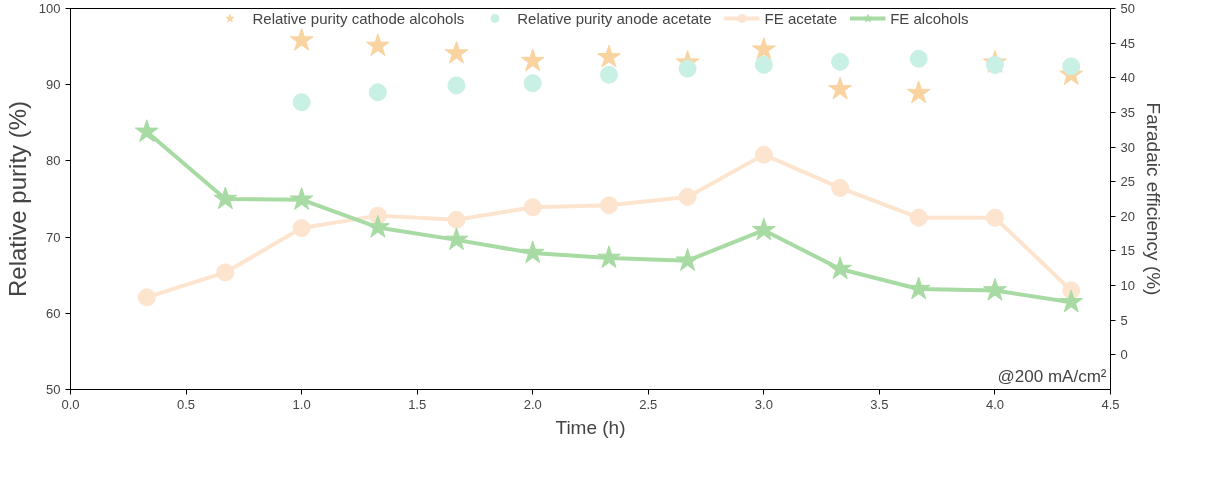  What do you see at coordinates (53, 313) in the screenshot?
I see `y-tick-label: 60` at bounding box center [53, 313].